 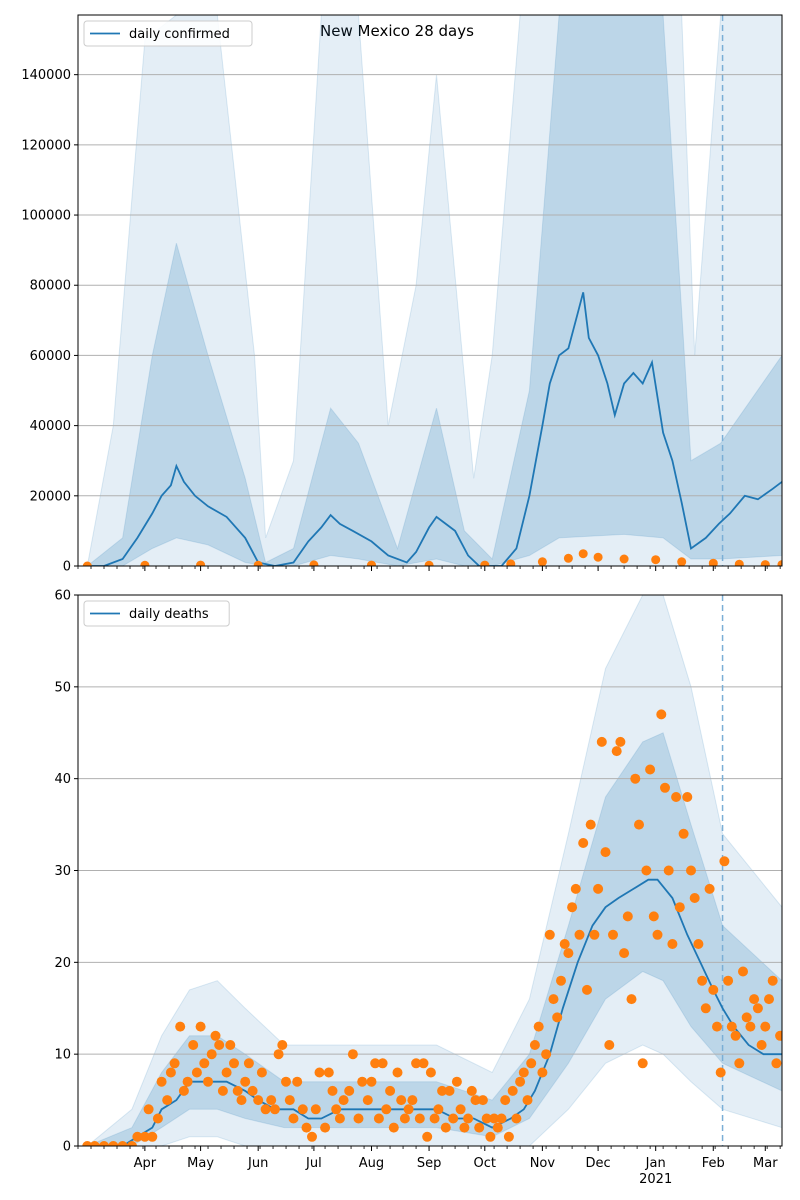 What do you see at coordinates (62, 779) in the screenshot?
I see `y-tick-label: 40` at bounding box center [62, 779].